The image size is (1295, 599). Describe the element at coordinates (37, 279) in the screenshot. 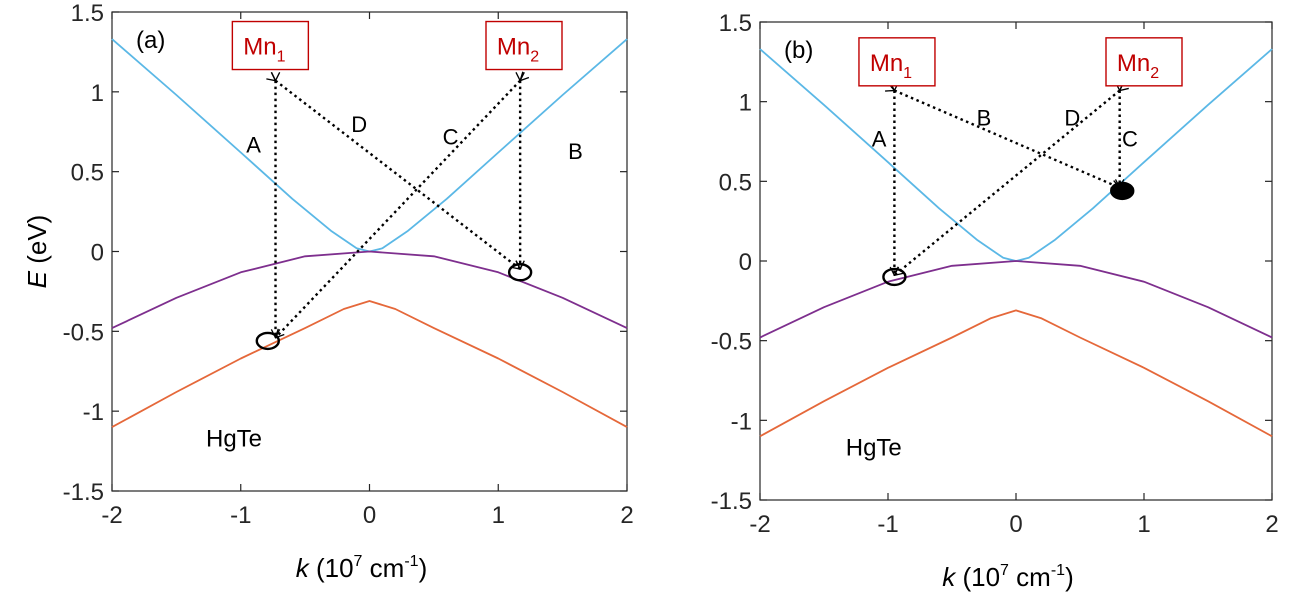

I see `y-axis-label-part: E` at that location.